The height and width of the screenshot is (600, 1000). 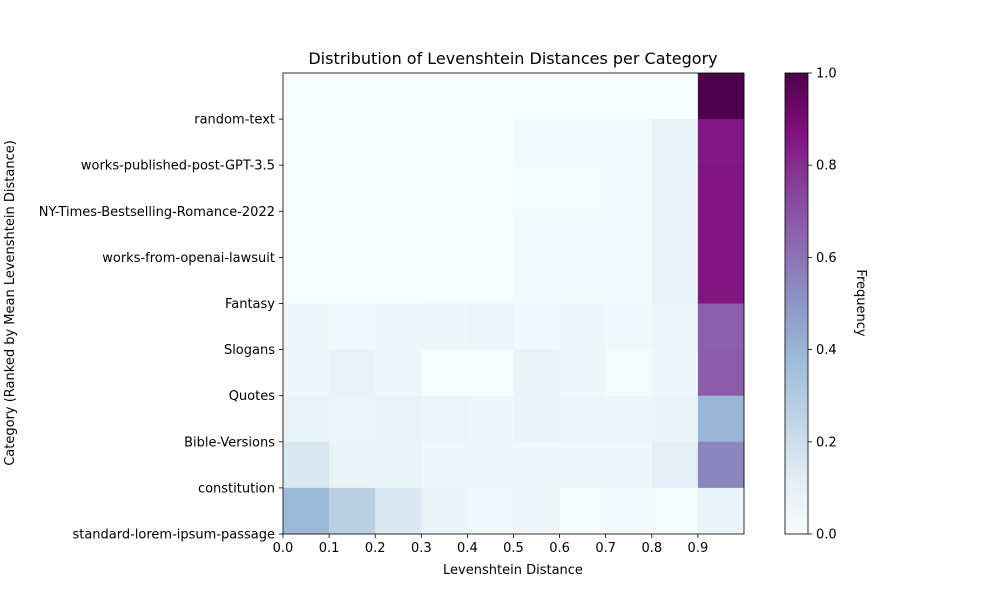 What do you see at coordinates (826, 442) in the screenshot?
I see `colorbar-tick-label: 0.2` at bounding box center [826, 442].